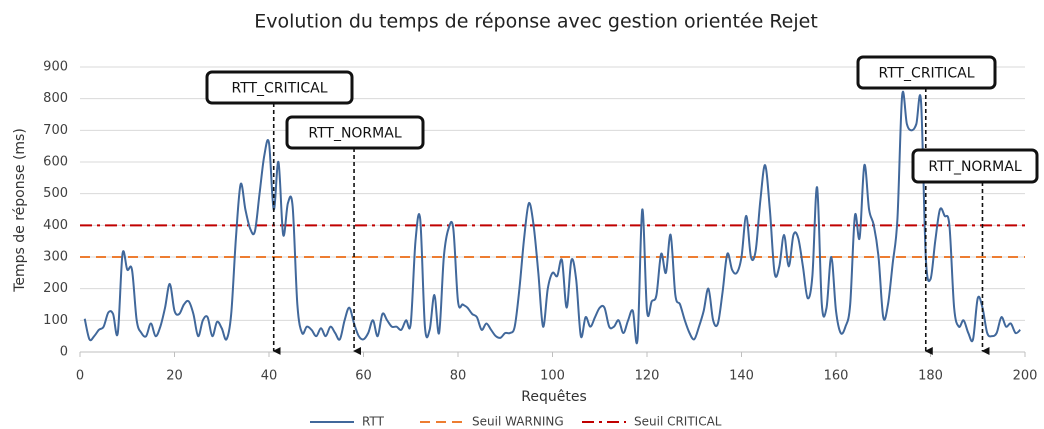 This screenshot has width=1044, height=429. I want to click on legend-label: Seuil CRITICAL, so click(678, 422).